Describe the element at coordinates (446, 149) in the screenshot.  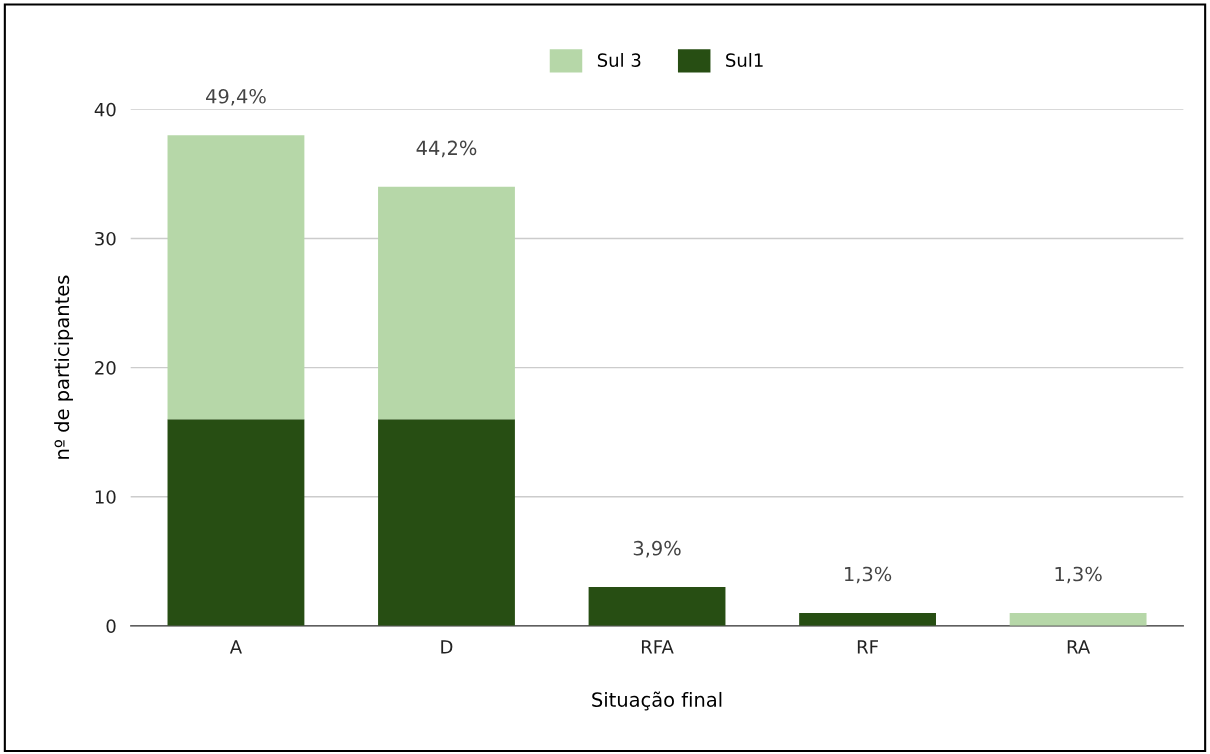
I see `annotation: 44,2%` at that location.